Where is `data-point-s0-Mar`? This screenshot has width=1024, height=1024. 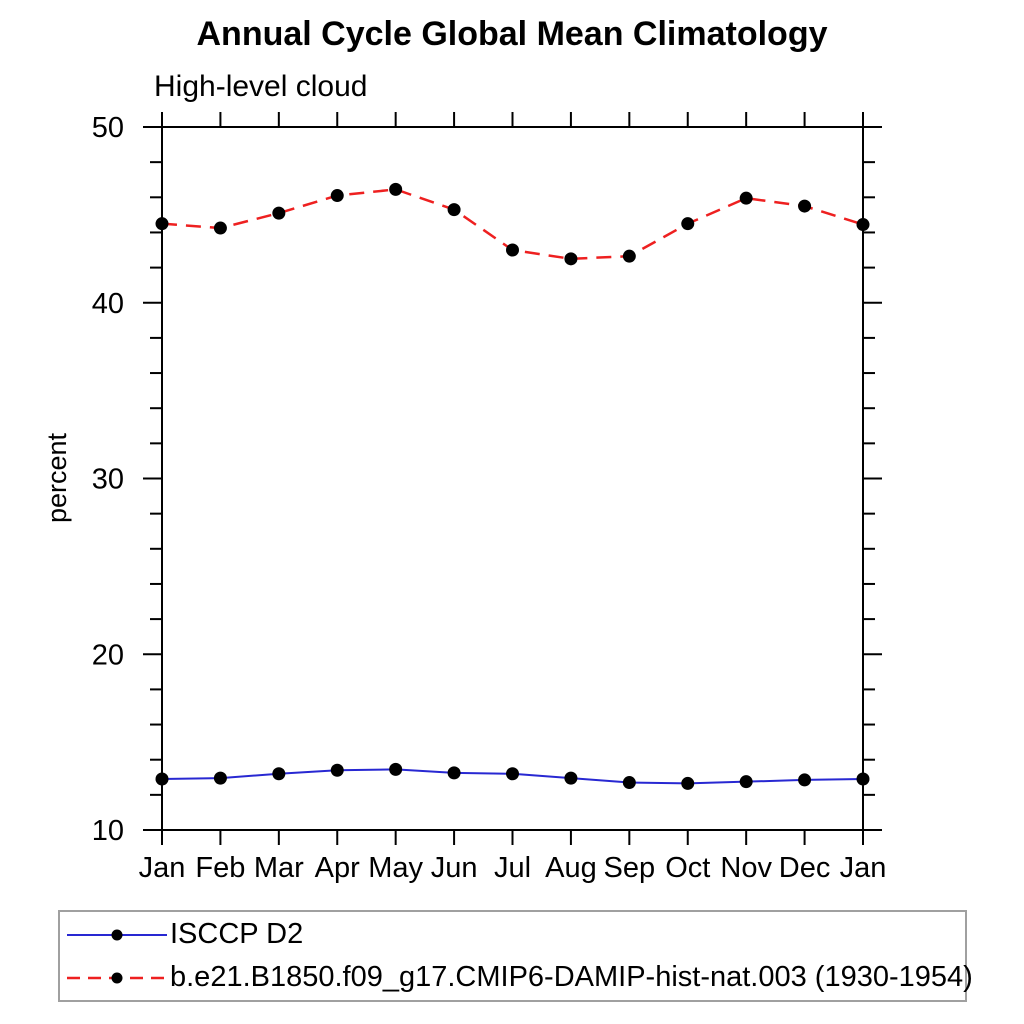
data-point-s0-Mar is located at coordinates (279, 774).